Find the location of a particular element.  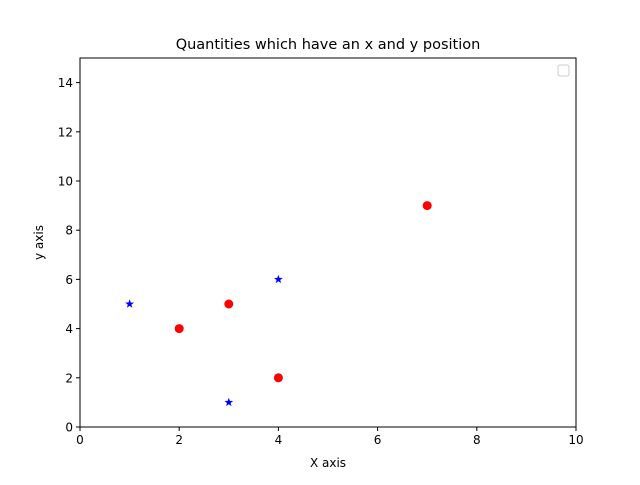

x-tick-label: 10 is located at coordinates (575, 440).